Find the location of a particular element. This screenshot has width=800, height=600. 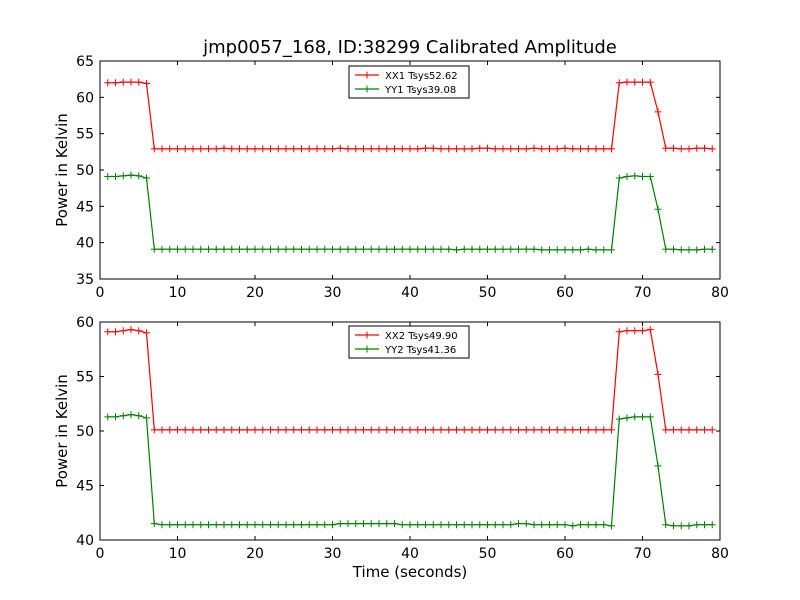

legend-label: XX1 Tsys52.62 is located at coordinates (421, 76).